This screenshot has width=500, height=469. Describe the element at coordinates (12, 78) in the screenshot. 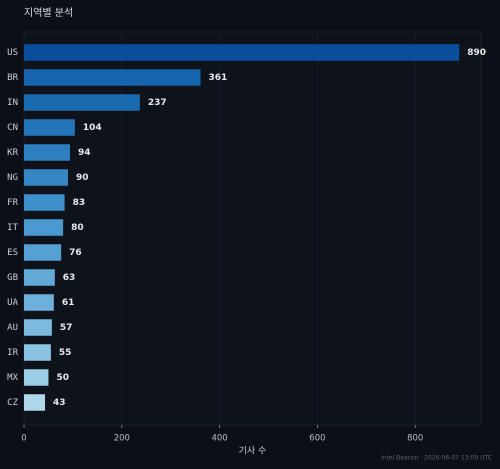

I see `y-tick-label: BR` at that location.